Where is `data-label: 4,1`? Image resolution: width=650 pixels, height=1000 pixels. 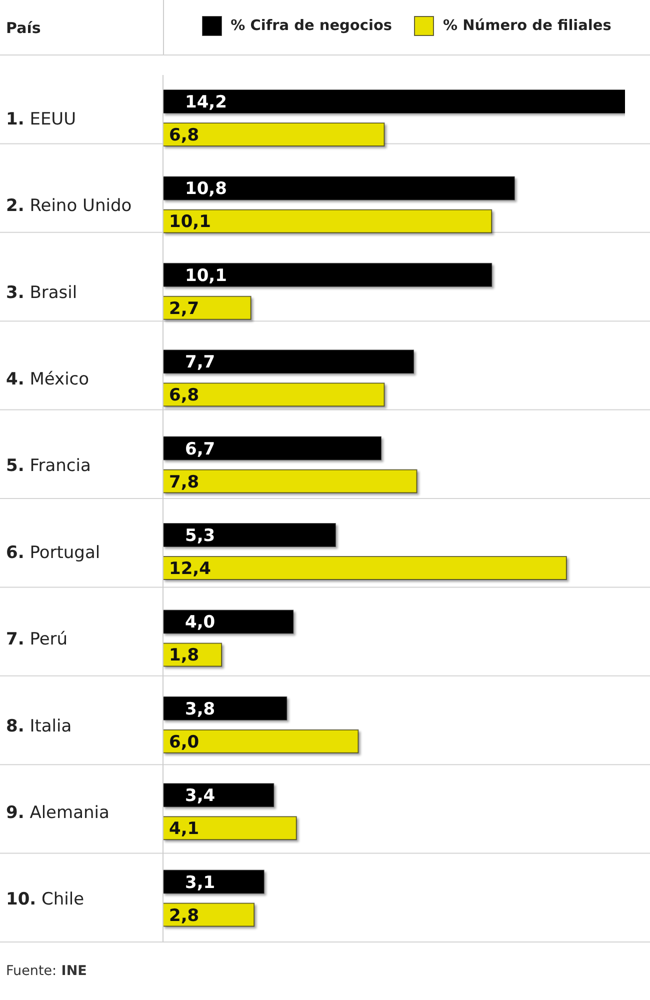
data-label: 4,1 is located at coordinates (184, 829).